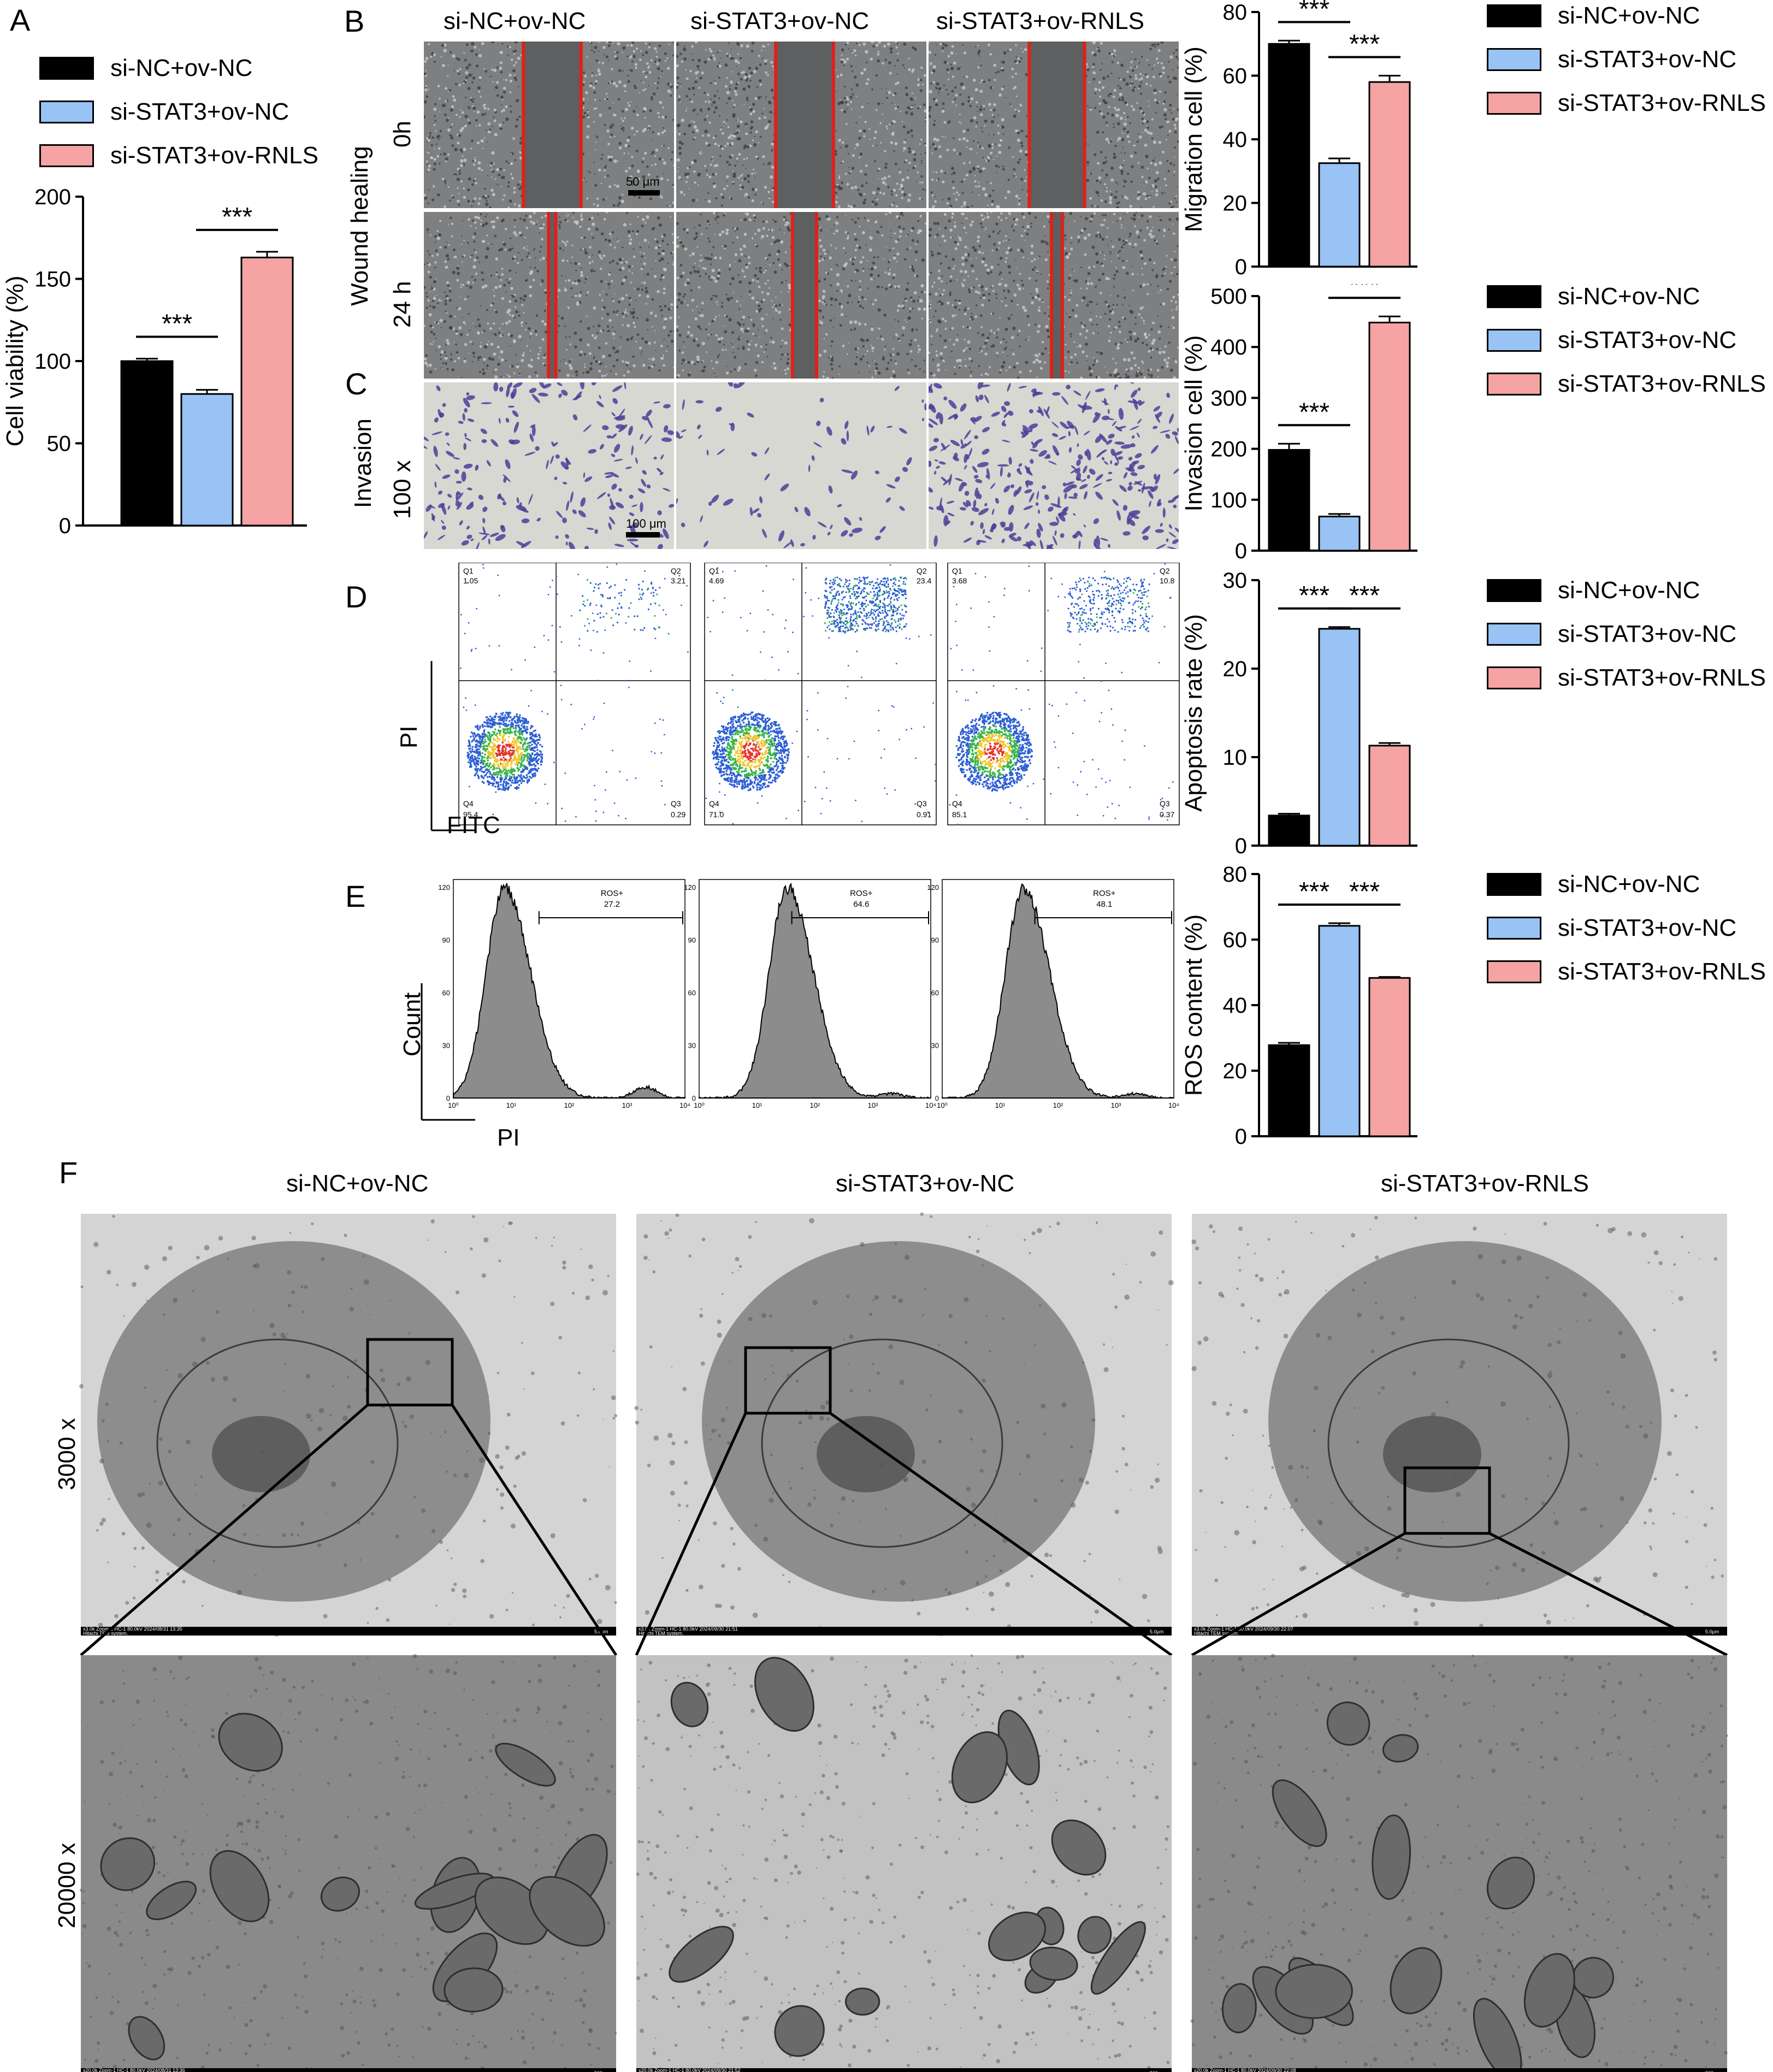  What do you see at coordinates (403, 134) in the screenshot?
I see `label-0h: 0h` at bounding box center [403, 134].